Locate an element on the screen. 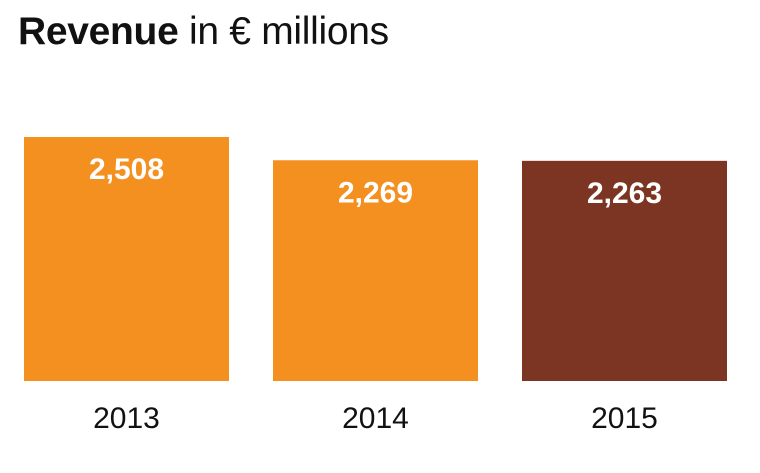  x-tick-label-2014: 2014 is located at coordinates (375, 418).